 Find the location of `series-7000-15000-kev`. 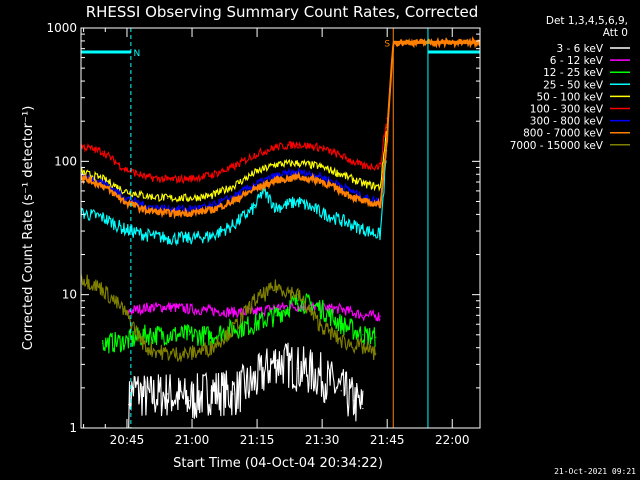

series-7000-15000-kev is located at coordinates (229, 317).